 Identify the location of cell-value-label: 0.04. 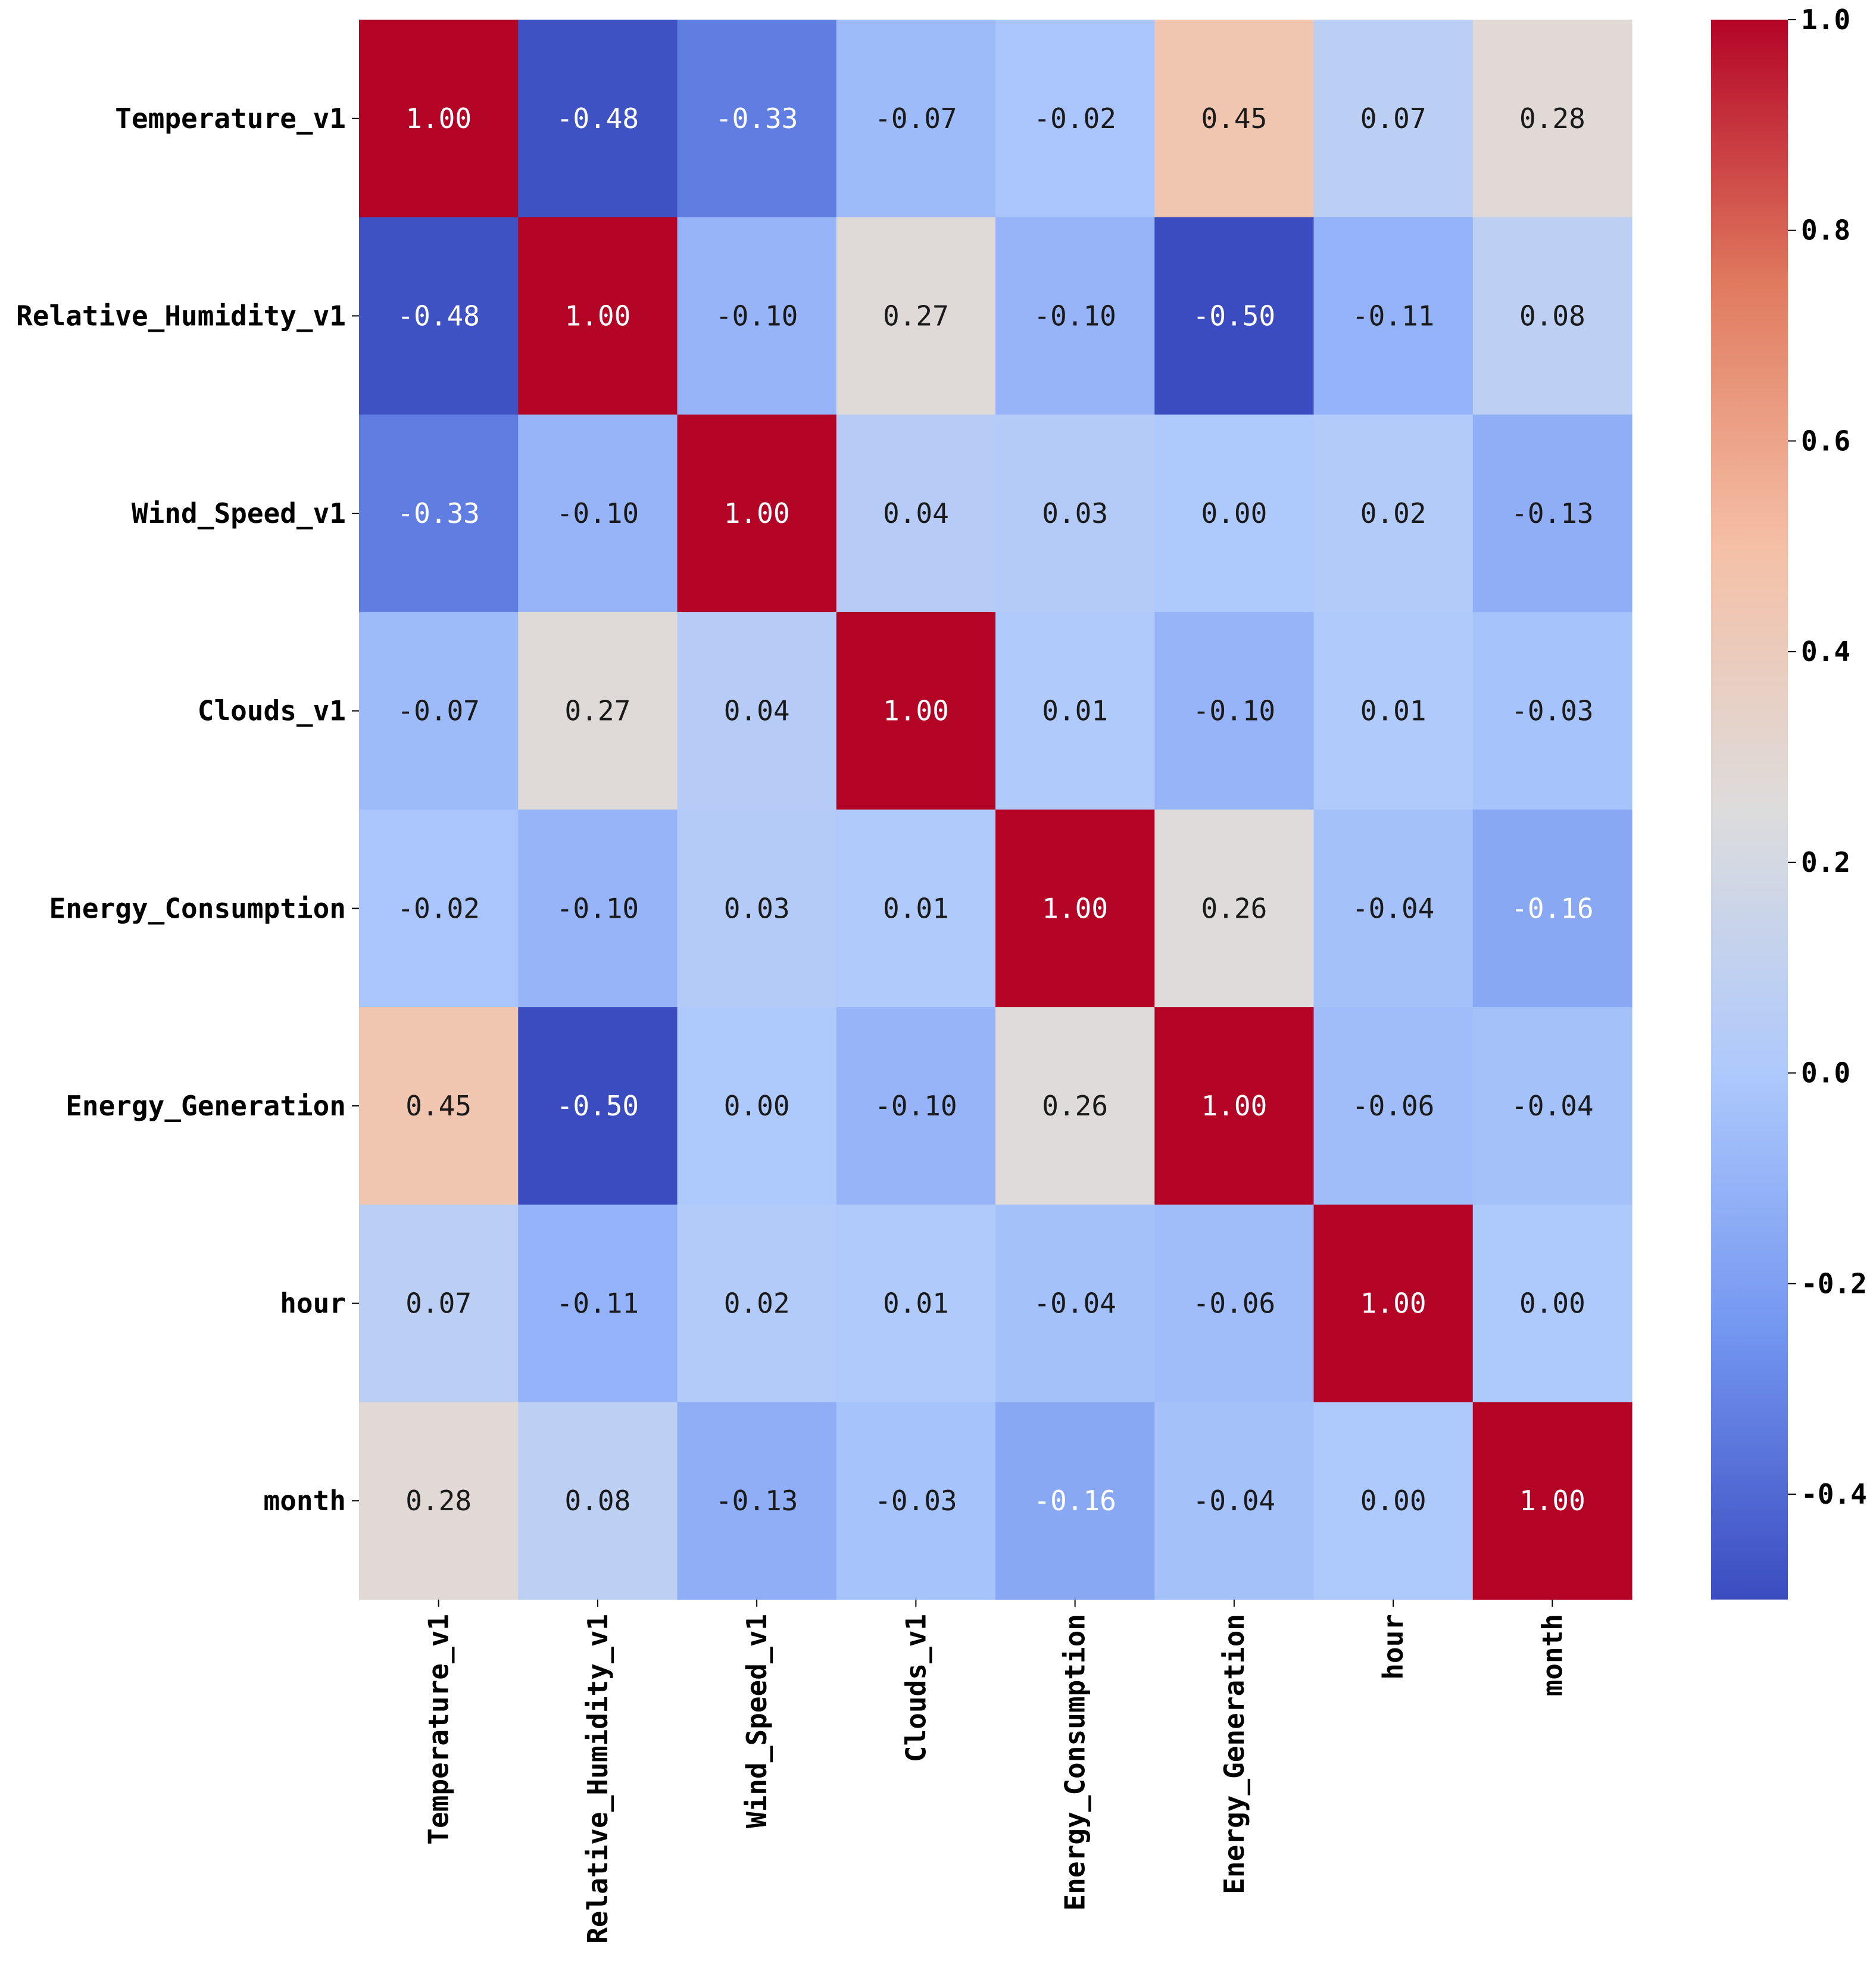
(916, 513).